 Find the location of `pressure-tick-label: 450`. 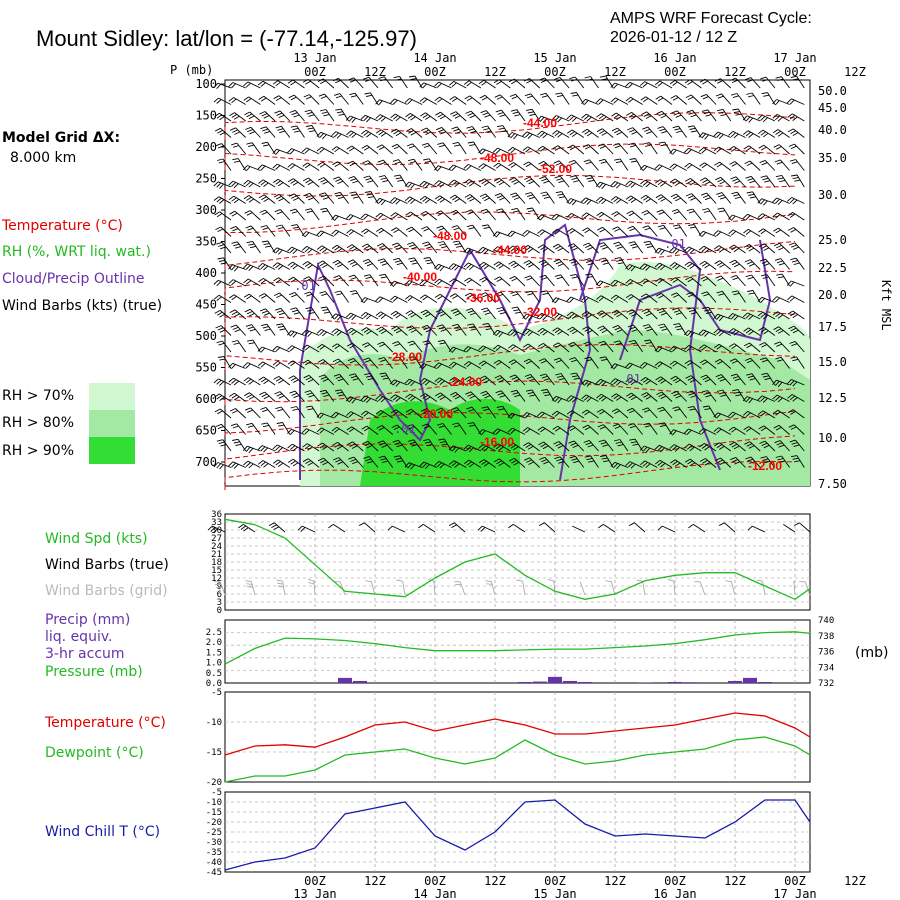

pressure-tick-label: 450 is located at coordinates (206, 305).